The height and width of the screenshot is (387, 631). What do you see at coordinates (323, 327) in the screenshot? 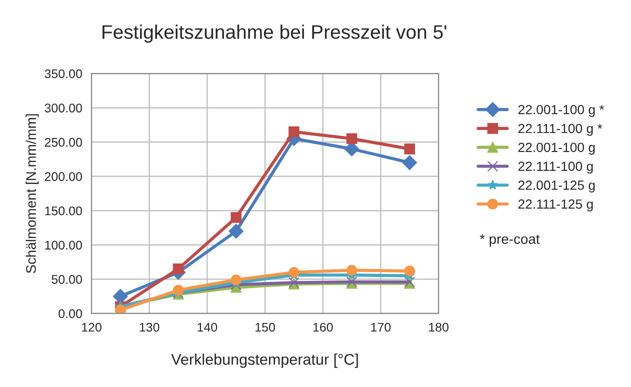
I see `x-tick-label: 160` at bounding box center [323, 327].